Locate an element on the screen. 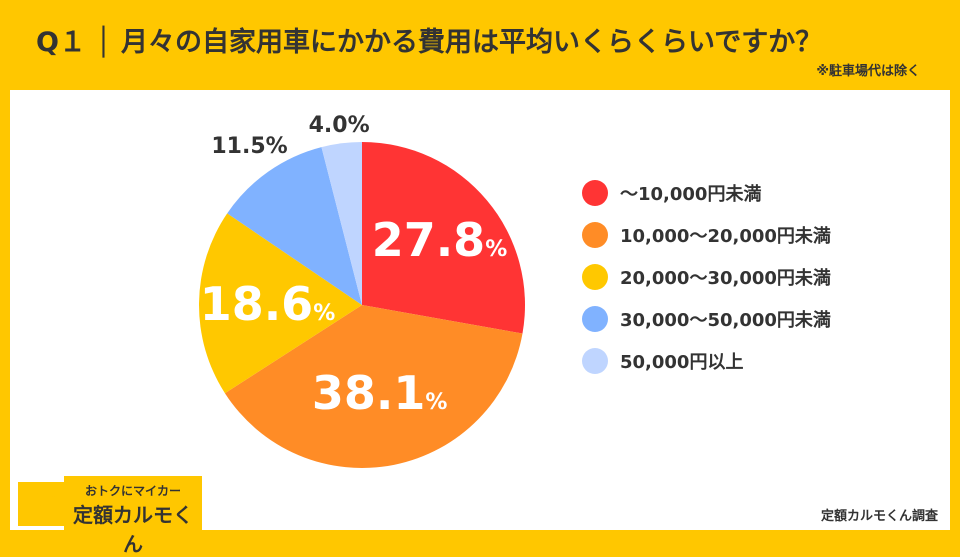  credit: 定額カルモくん調査 is located at coordinates (879, 516).